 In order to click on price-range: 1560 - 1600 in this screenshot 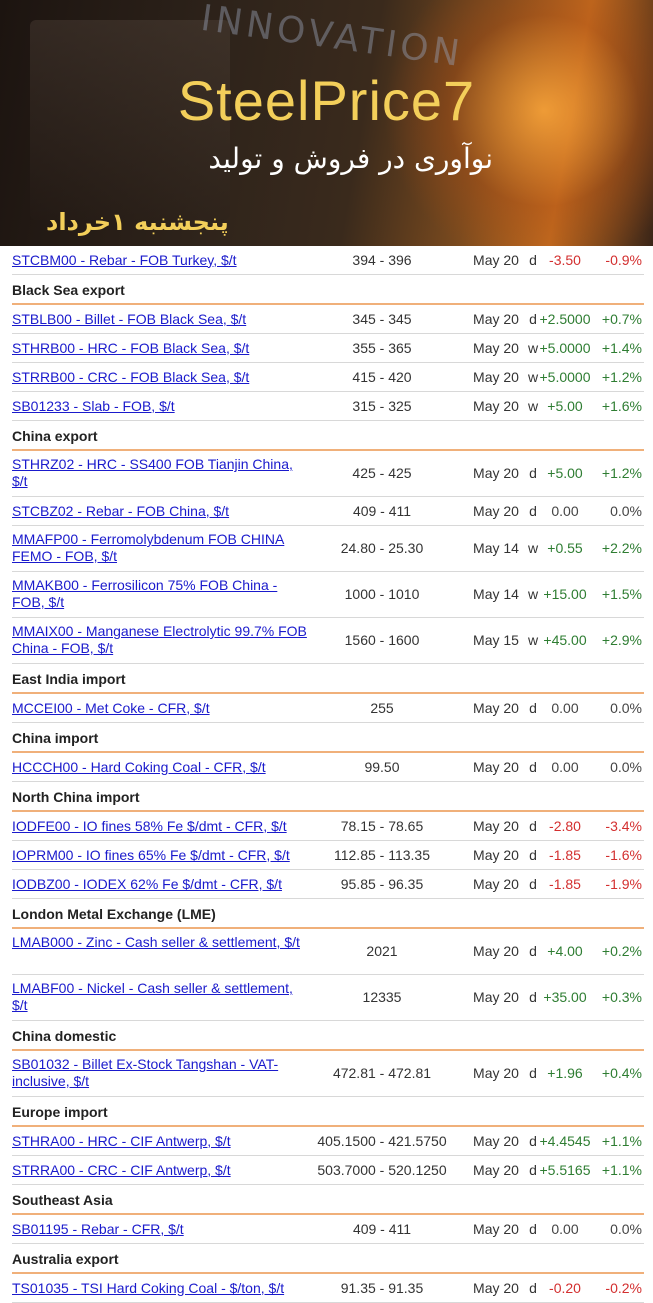, I will do `click(382, 640)`.